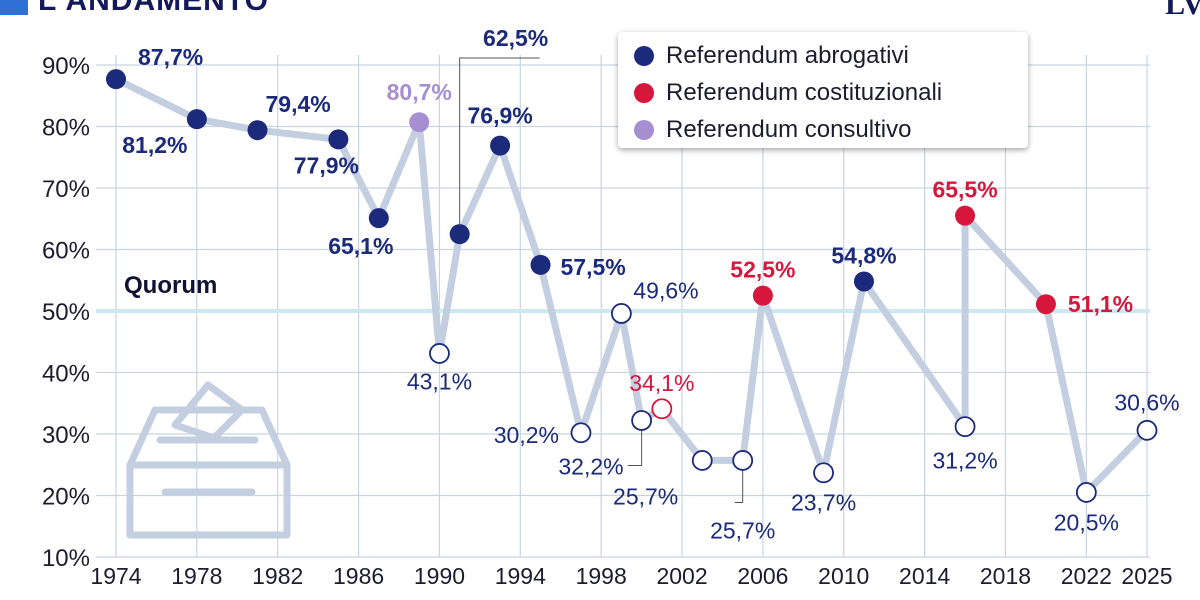  What do you see at coordinates (171, 285) in the screenshot?
I see `quorum-label: Quorum` at bounding box center [171, 285].